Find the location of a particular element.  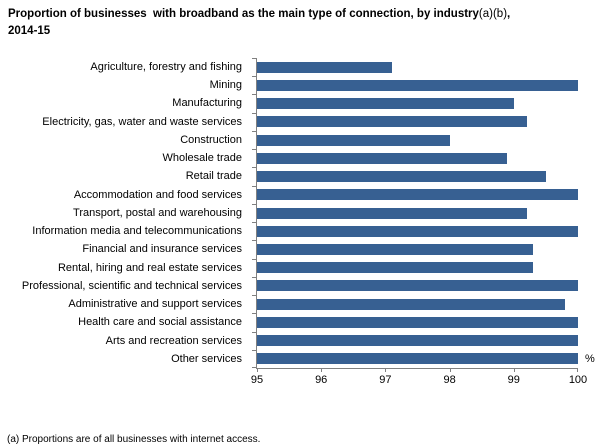

x-axis-tick-label: 97 is located at coordinates (385, 380).